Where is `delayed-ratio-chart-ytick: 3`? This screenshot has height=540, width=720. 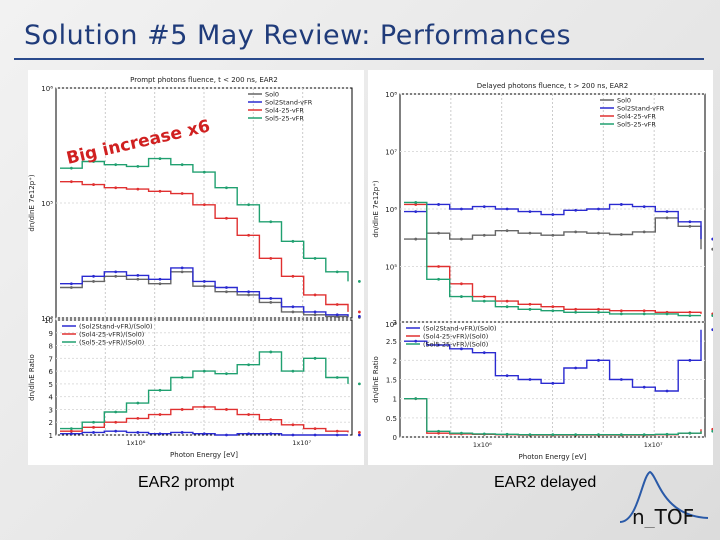
delayed-ratio-chart-ytick: 3 is located at coordinates (395, 323).